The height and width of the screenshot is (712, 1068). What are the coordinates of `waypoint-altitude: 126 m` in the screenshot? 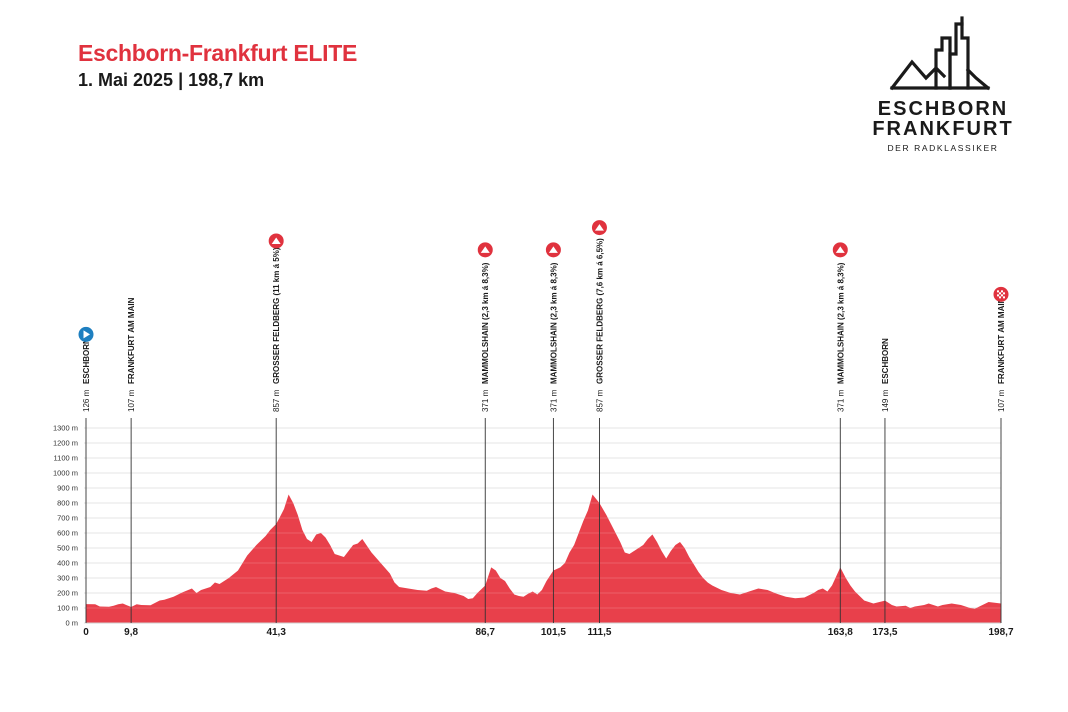 It's located at (86, 400).